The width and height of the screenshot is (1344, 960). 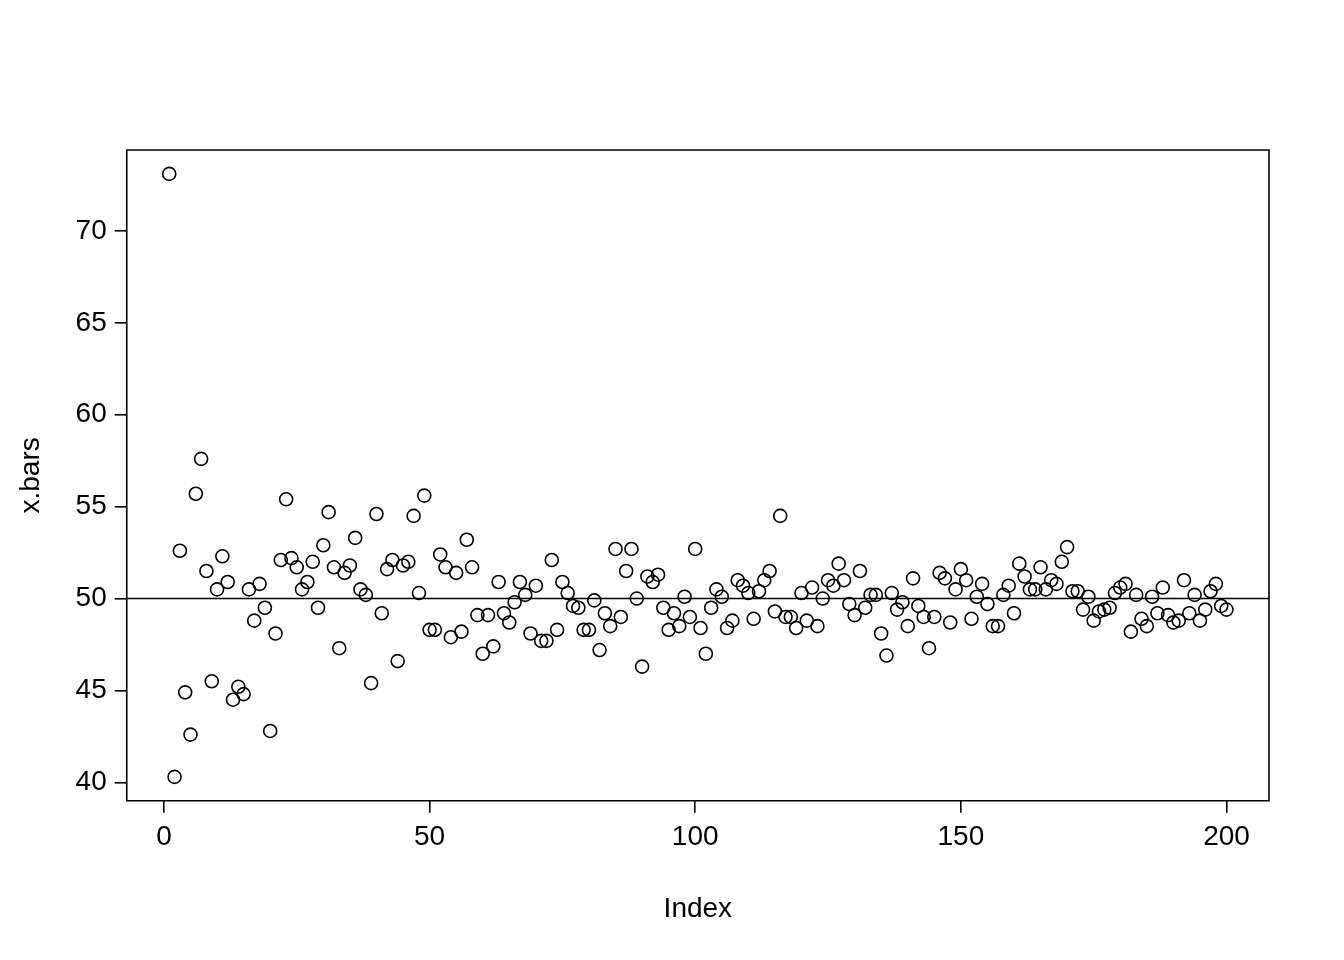 I want to click on y-tick-label: 65, so click(x=91, y=321).